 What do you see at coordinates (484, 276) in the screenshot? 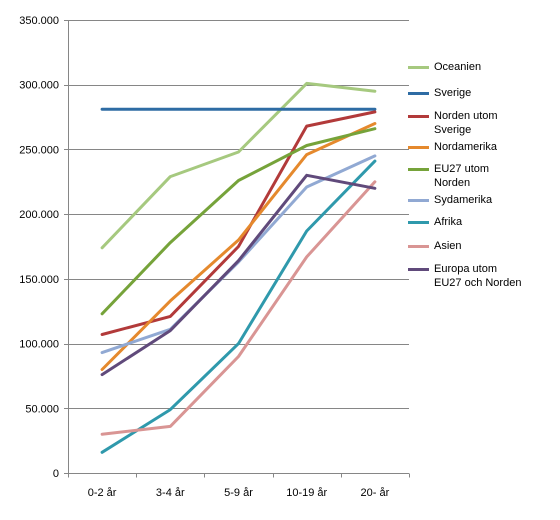
I see `legend-item-europa-utom-eu27-och-norden: Europa utom EU27 och Norden` at bounding box center [484, 276].